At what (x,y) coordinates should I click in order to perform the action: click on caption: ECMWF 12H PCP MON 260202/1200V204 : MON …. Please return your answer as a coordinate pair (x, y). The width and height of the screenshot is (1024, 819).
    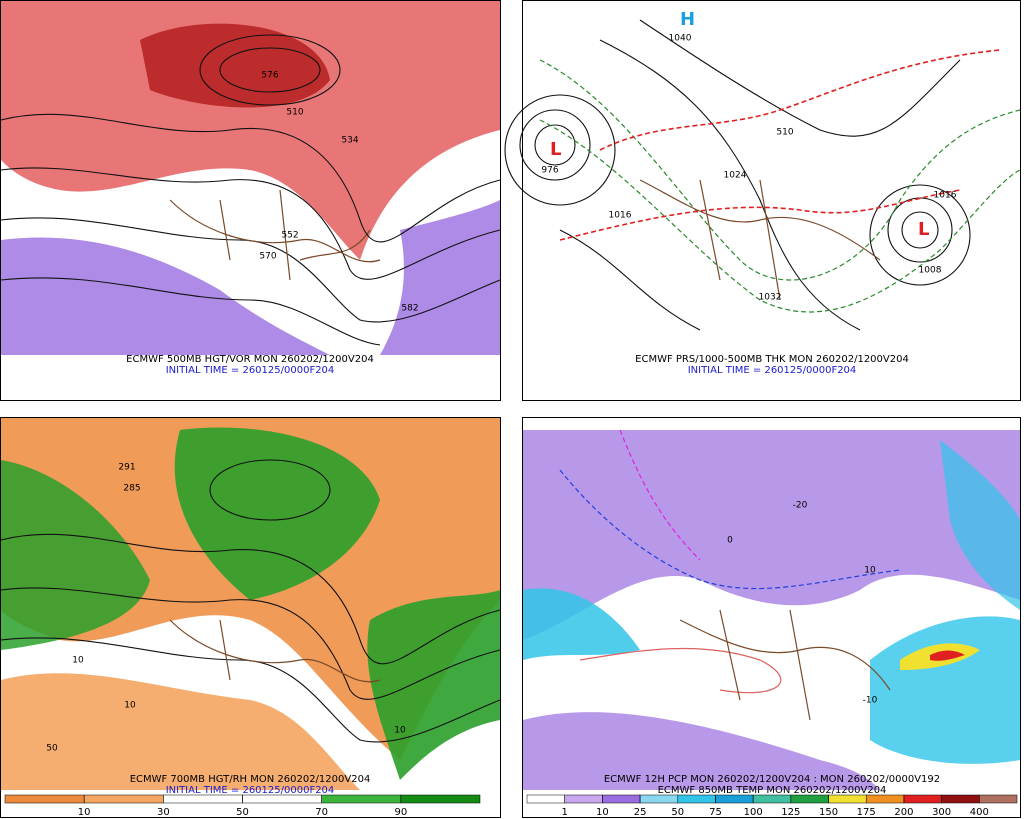
    Looking at the image, I should click on (772, 779).